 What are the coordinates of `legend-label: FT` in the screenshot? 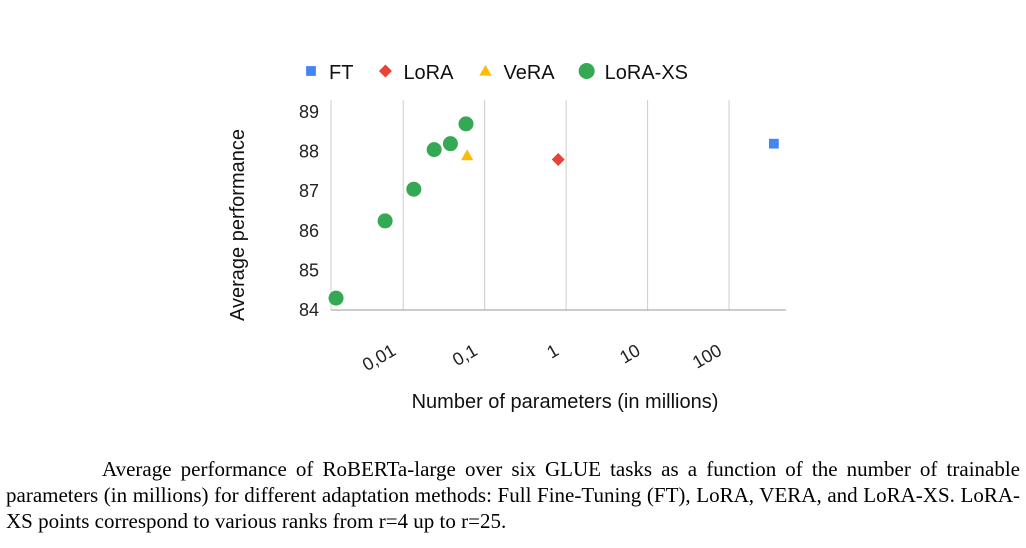 It's located at (341, 73).